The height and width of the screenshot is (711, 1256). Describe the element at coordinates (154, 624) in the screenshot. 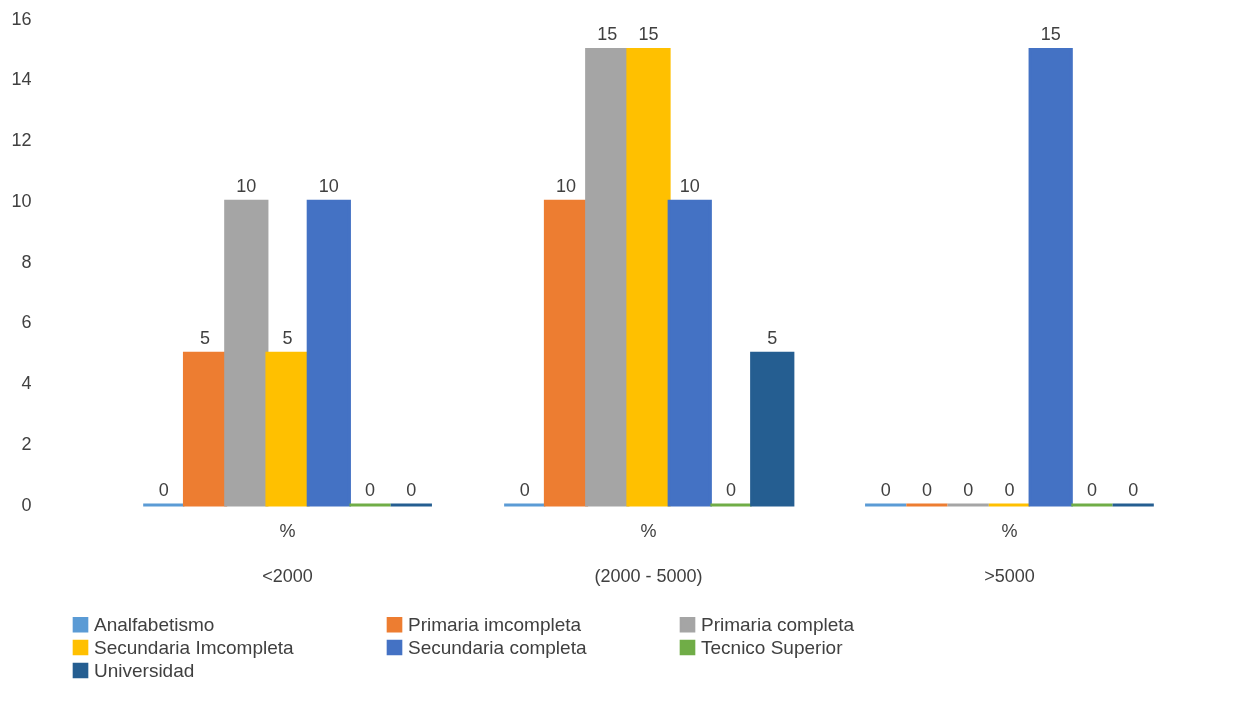

I see `legend-label: Analfabetismo` at that location.